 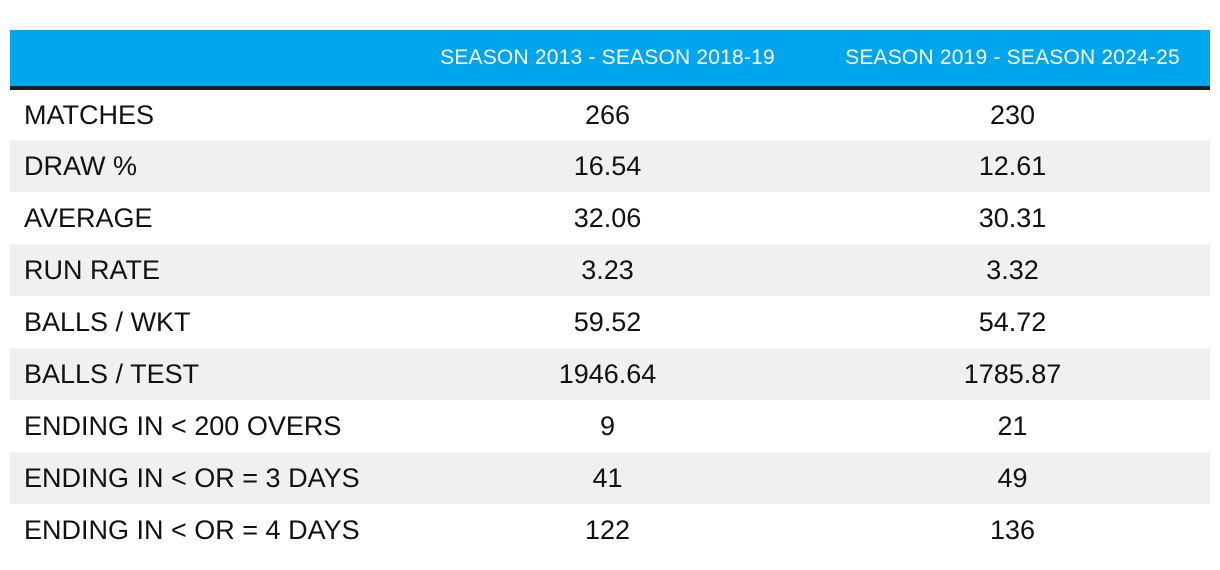 I want to click on header-cell-period-1: SEASON 2013 - SEASON 2018-19, so click(x=607, y=60).